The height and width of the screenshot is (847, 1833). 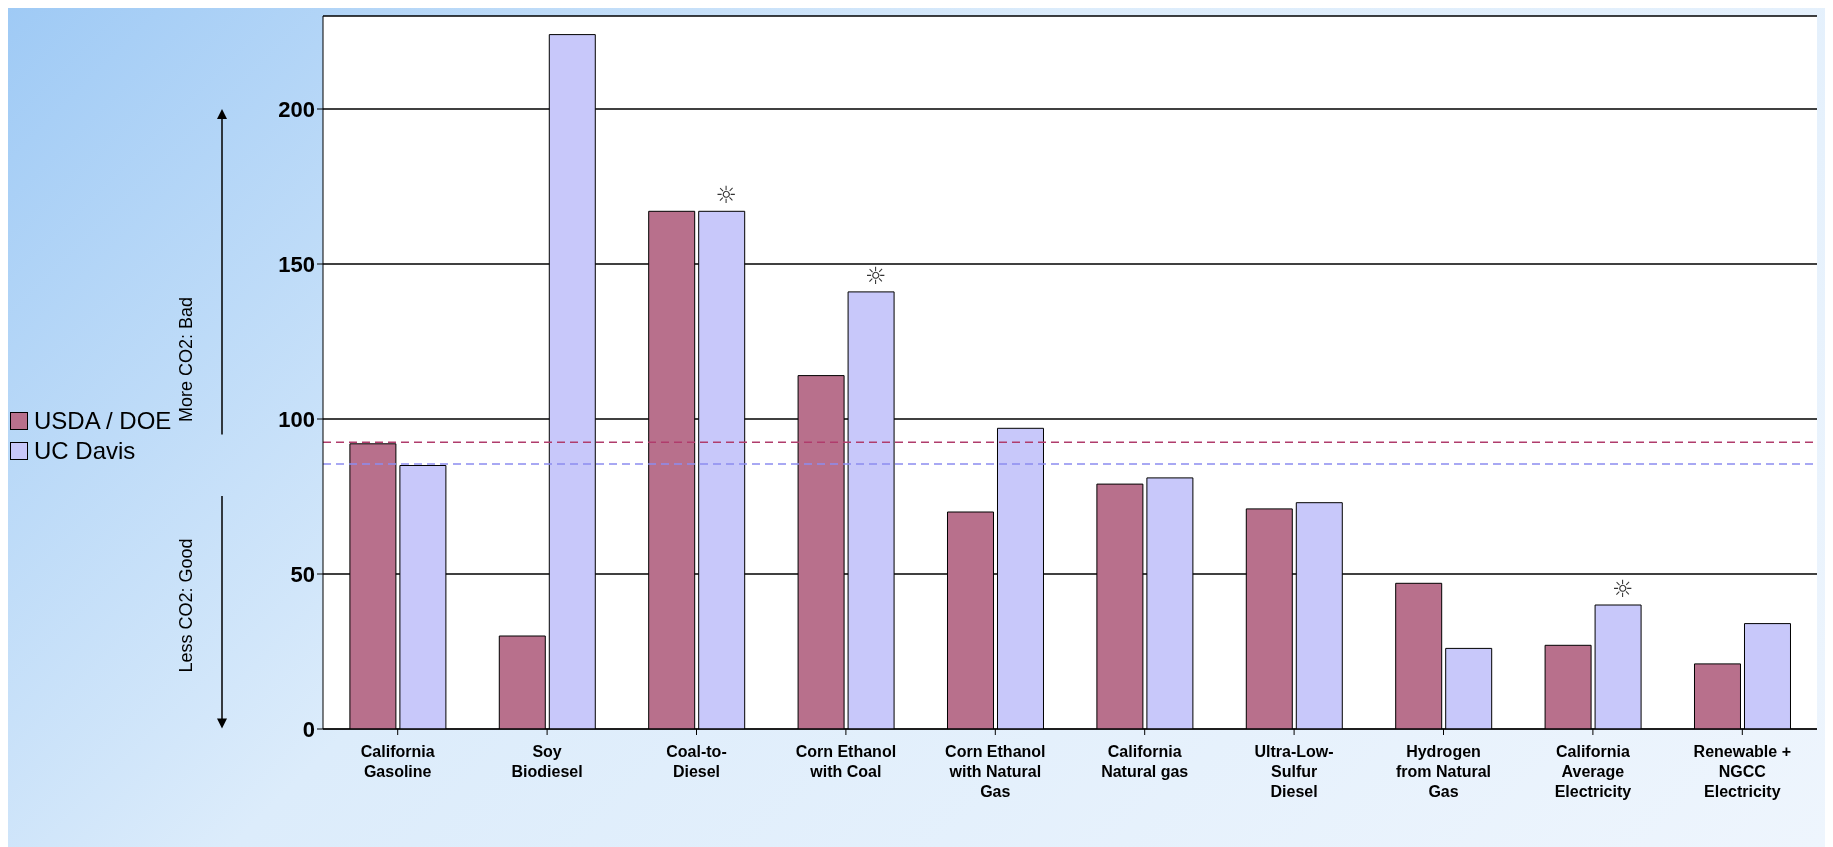 What do you see at coordinates (1742, 771) in the screenshot?
I see `x-tick-label: Renewable + NGCC Electricity` at bounding box center [1742, 771].